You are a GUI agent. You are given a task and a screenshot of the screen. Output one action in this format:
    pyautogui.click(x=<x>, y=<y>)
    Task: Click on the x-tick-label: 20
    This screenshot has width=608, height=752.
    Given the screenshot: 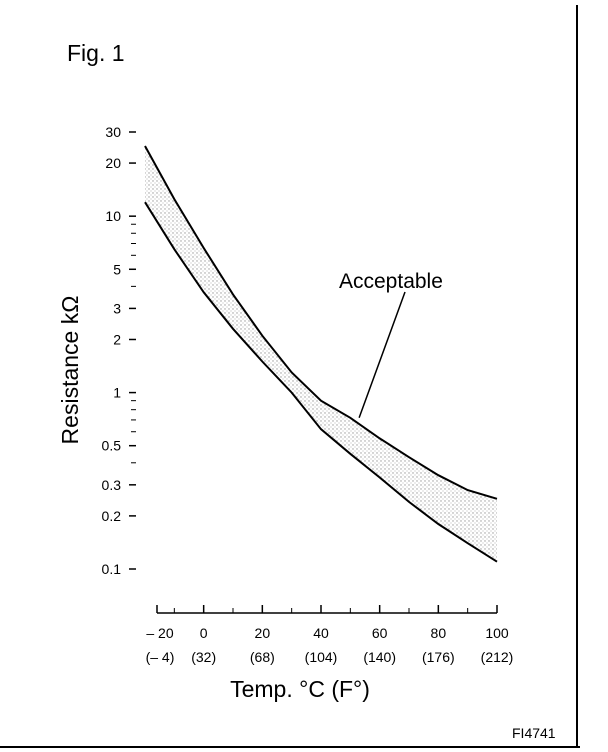 What is the action you would take?
    pyautogui.click(x=263, y=633)
    